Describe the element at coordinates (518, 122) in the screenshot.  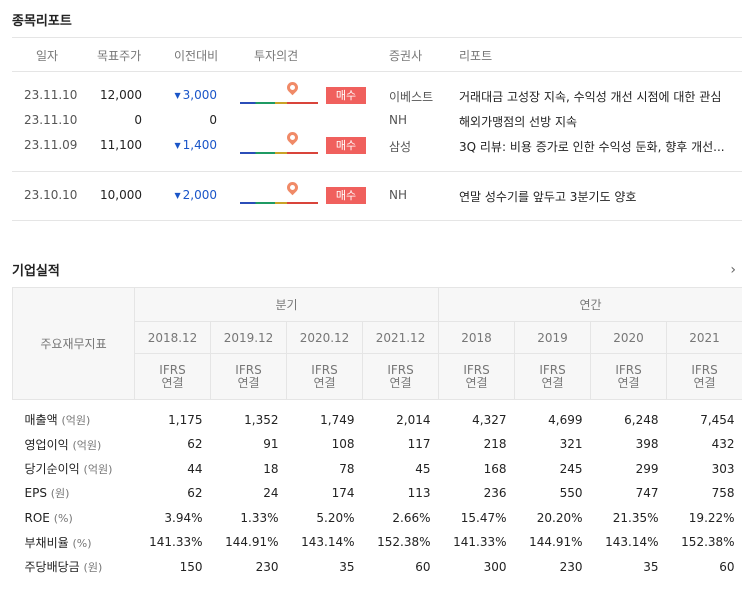
I see `report-title-link: 해외가맹점의 선방 지속` at that location.